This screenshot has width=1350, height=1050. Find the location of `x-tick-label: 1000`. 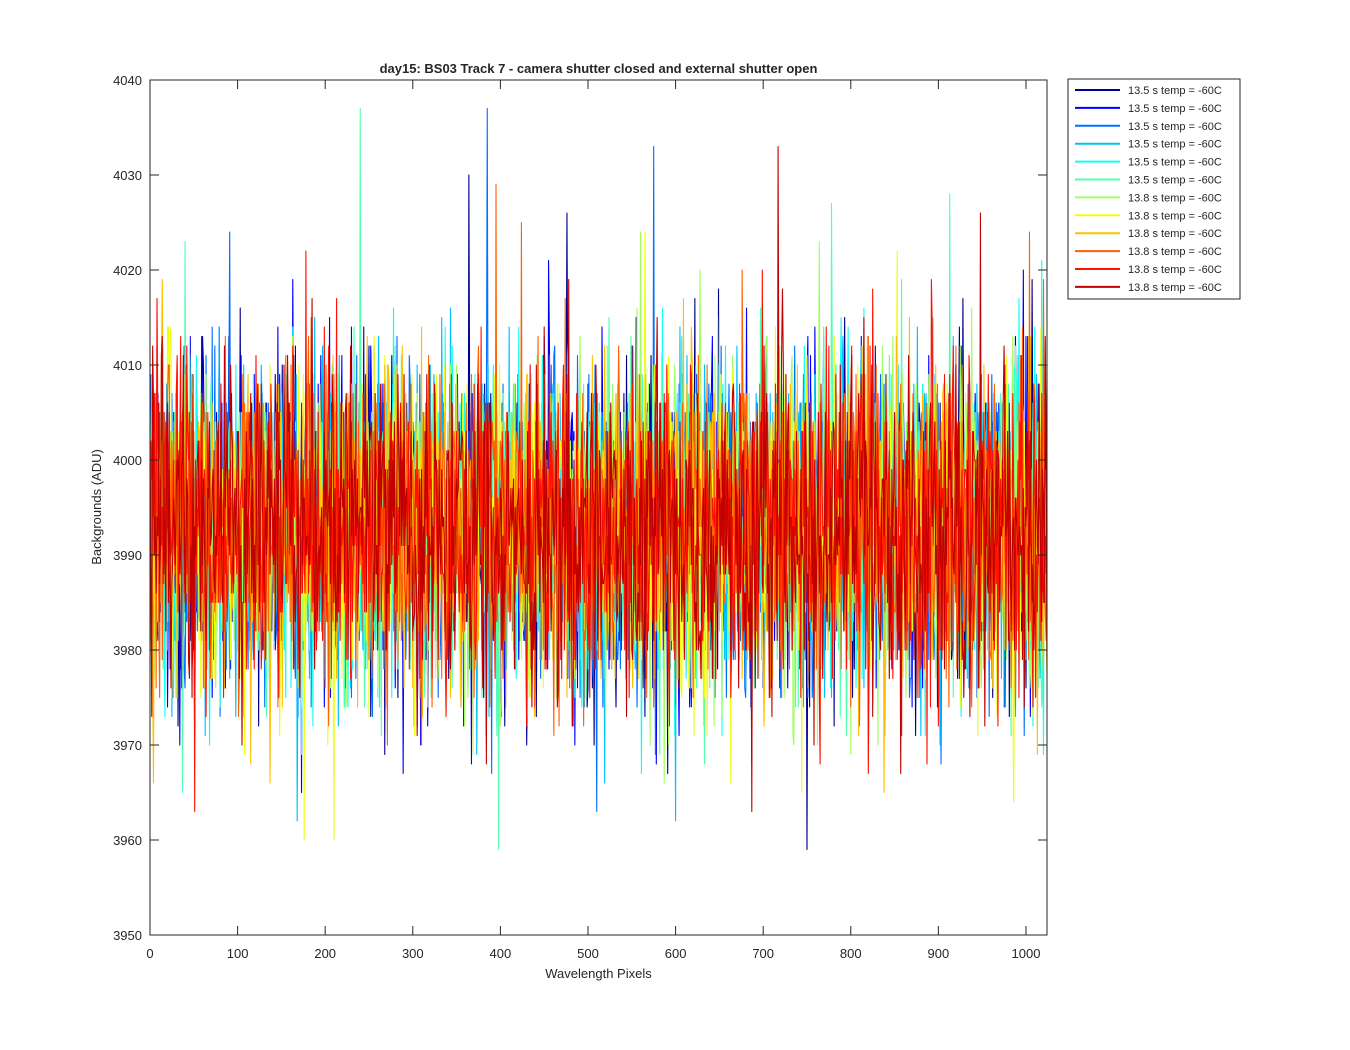

x-tick-label: 1000 is located at coordinates (1026, 953).